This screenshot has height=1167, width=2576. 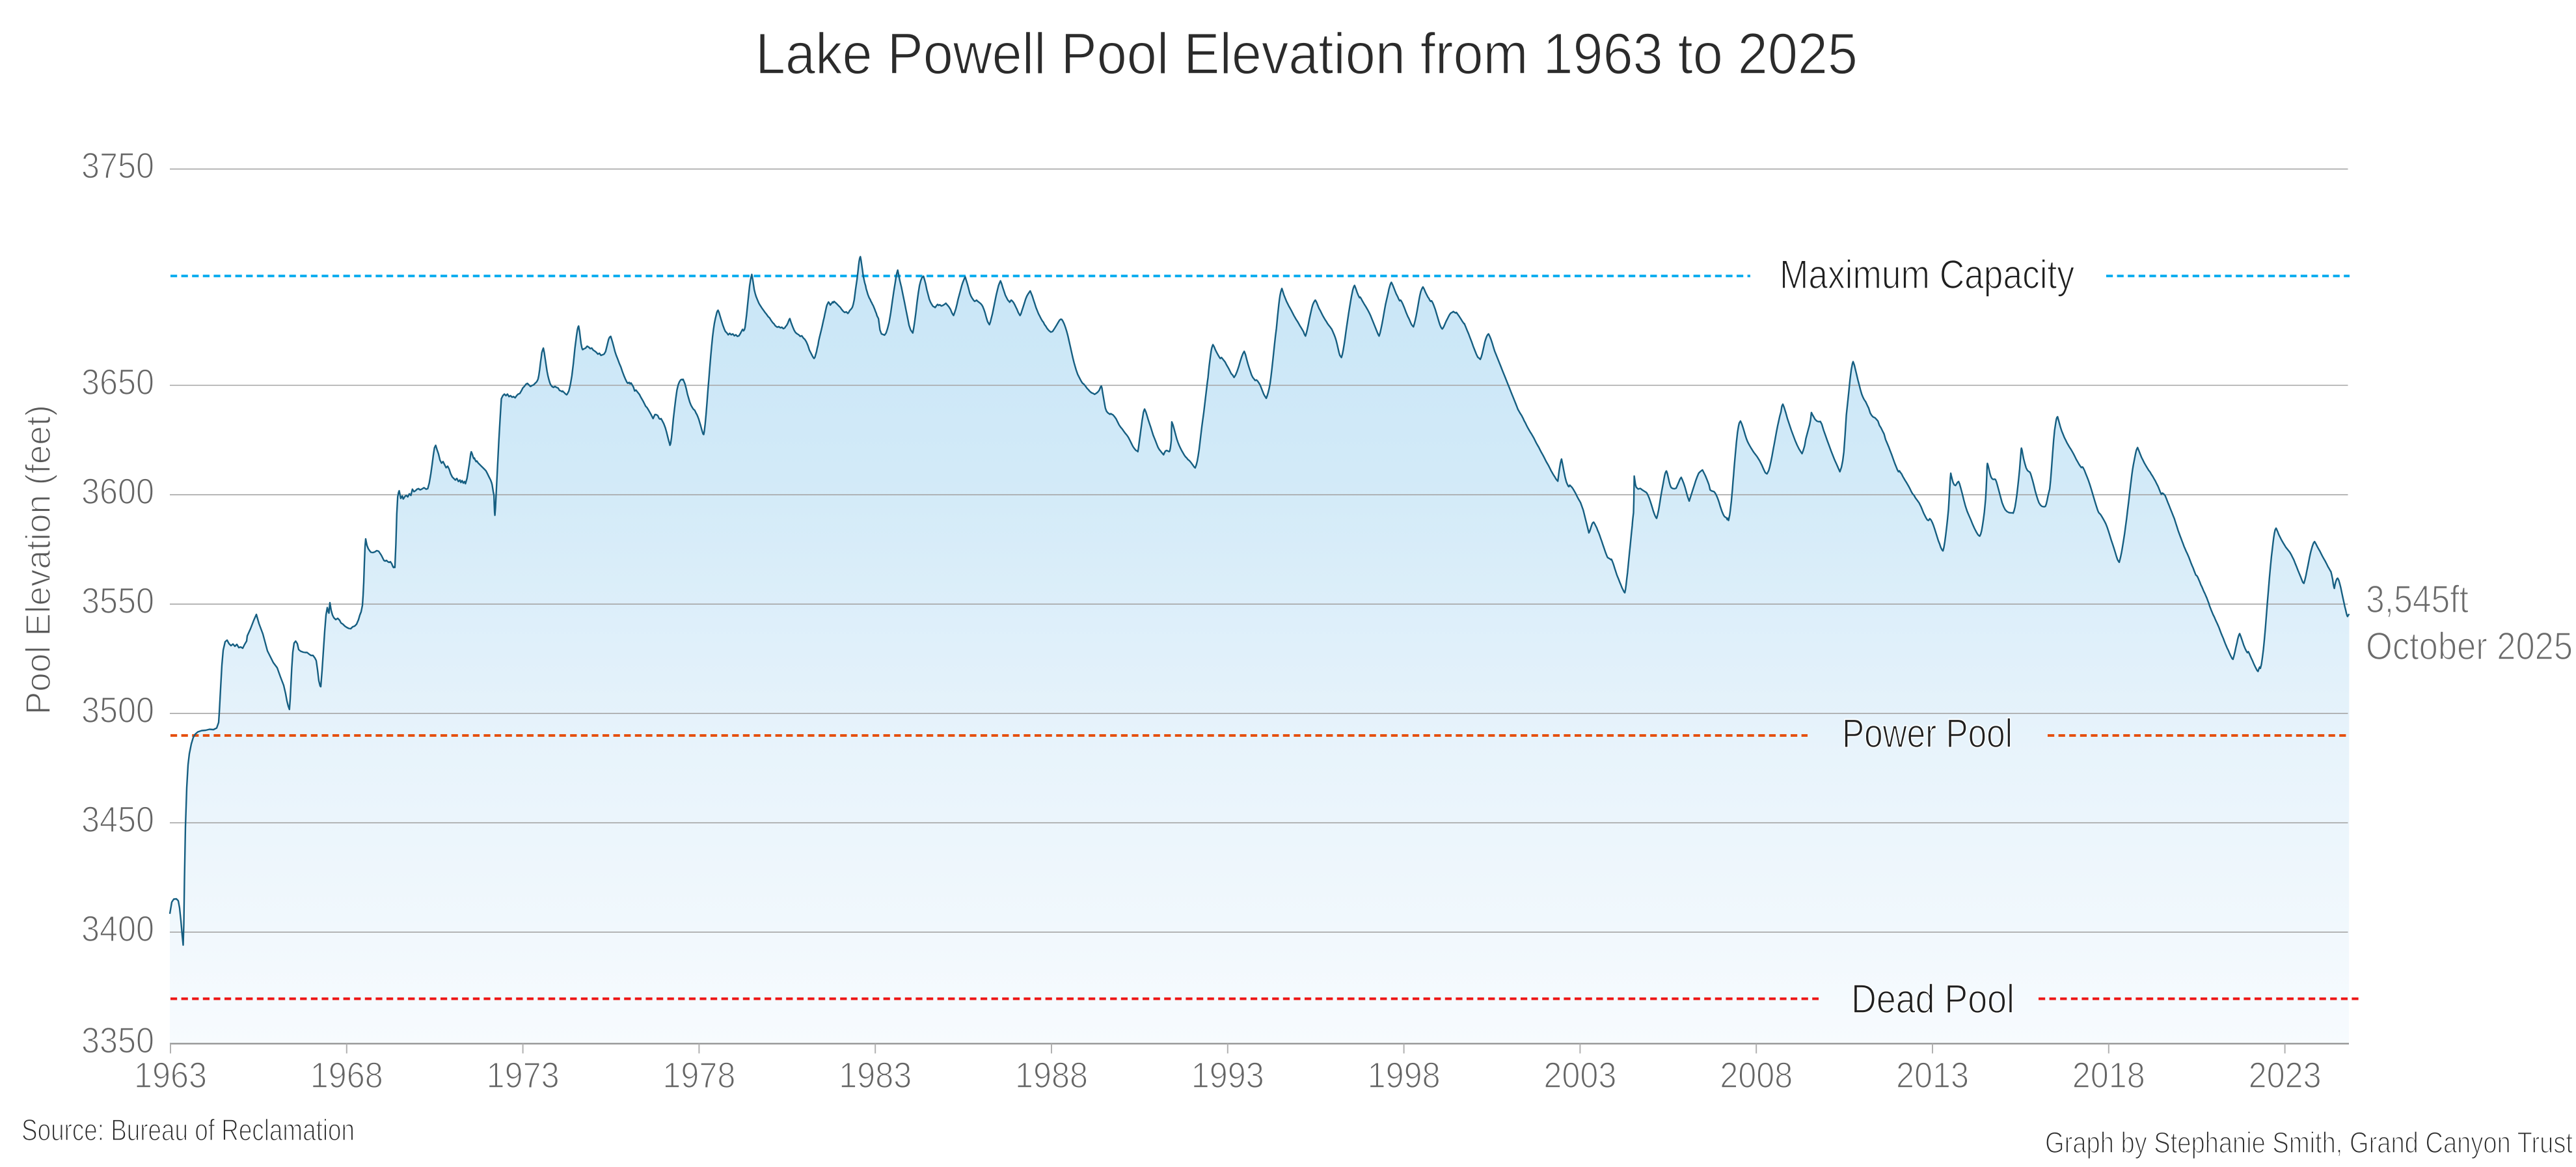 I want to click on svg-text: 1978, so click(x=698, y=1074).